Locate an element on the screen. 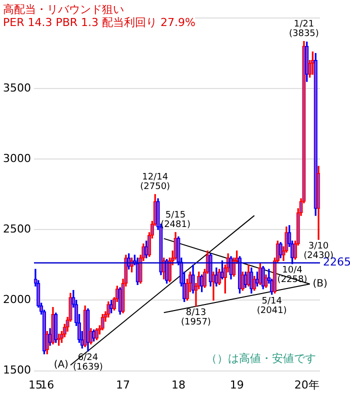 Image resolution: width=350 pixels, height=400 pixels. series-label: (B) is located at coordinates (320, 284).